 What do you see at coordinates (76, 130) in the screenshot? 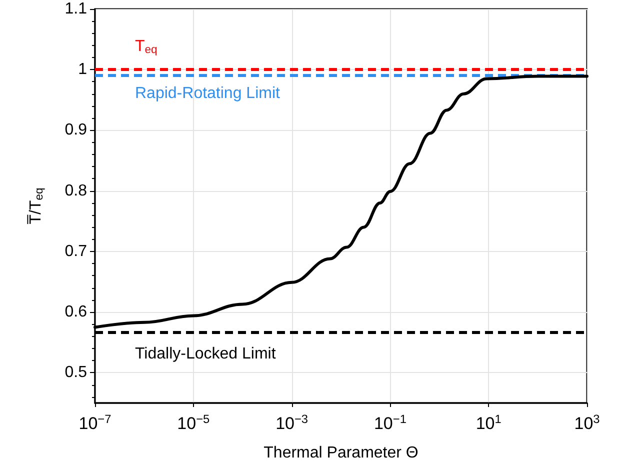
I see `y-tick-label: 0.9` at bounding box center [76, 130].